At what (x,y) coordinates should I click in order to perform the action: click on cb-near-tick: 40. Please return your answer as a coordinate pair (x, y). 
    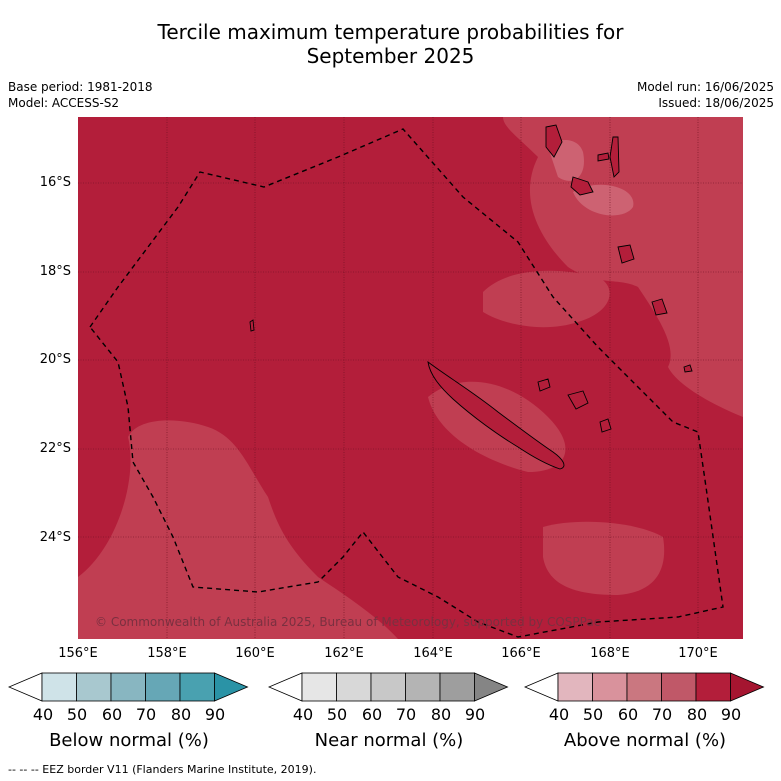
    Looking at the image, I should click on (303, 714).